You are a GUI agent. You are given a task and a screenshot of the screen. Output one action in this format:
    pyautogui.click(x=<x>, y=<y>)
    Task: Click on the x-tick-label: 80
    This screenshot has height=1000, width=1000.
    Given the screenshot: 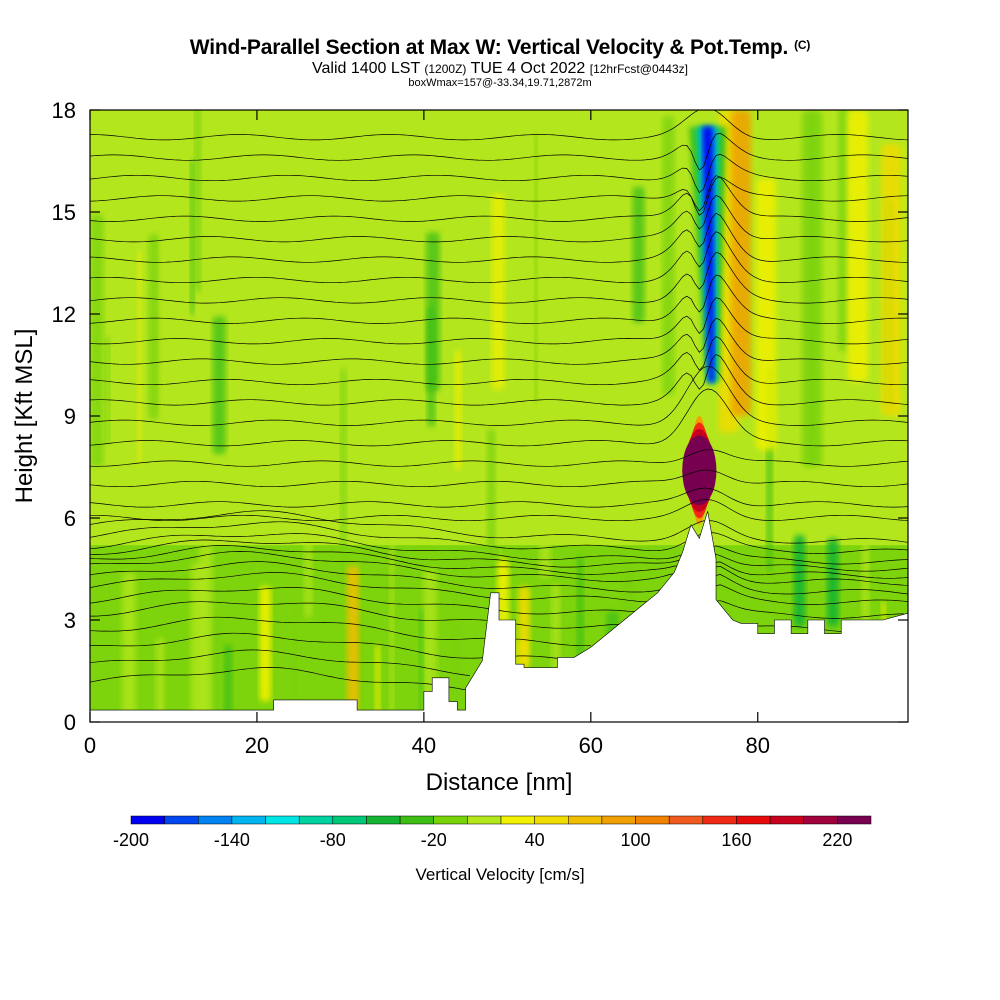 What is the action you would take?
    pyautogui.click(x=758, y=745)
    